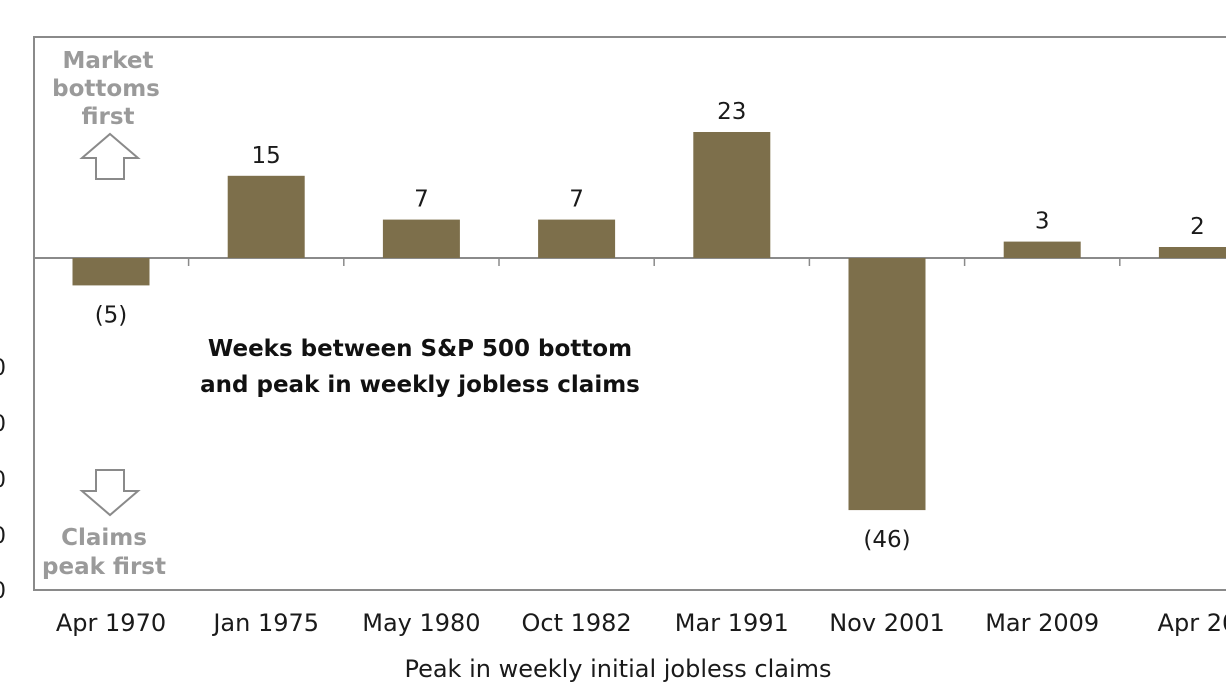 This screenshot has height=690, width=1226. What do you see at coordinates (654, 262) in the screenshot?
I see `category-ticks` at bounding box center [654, 262].